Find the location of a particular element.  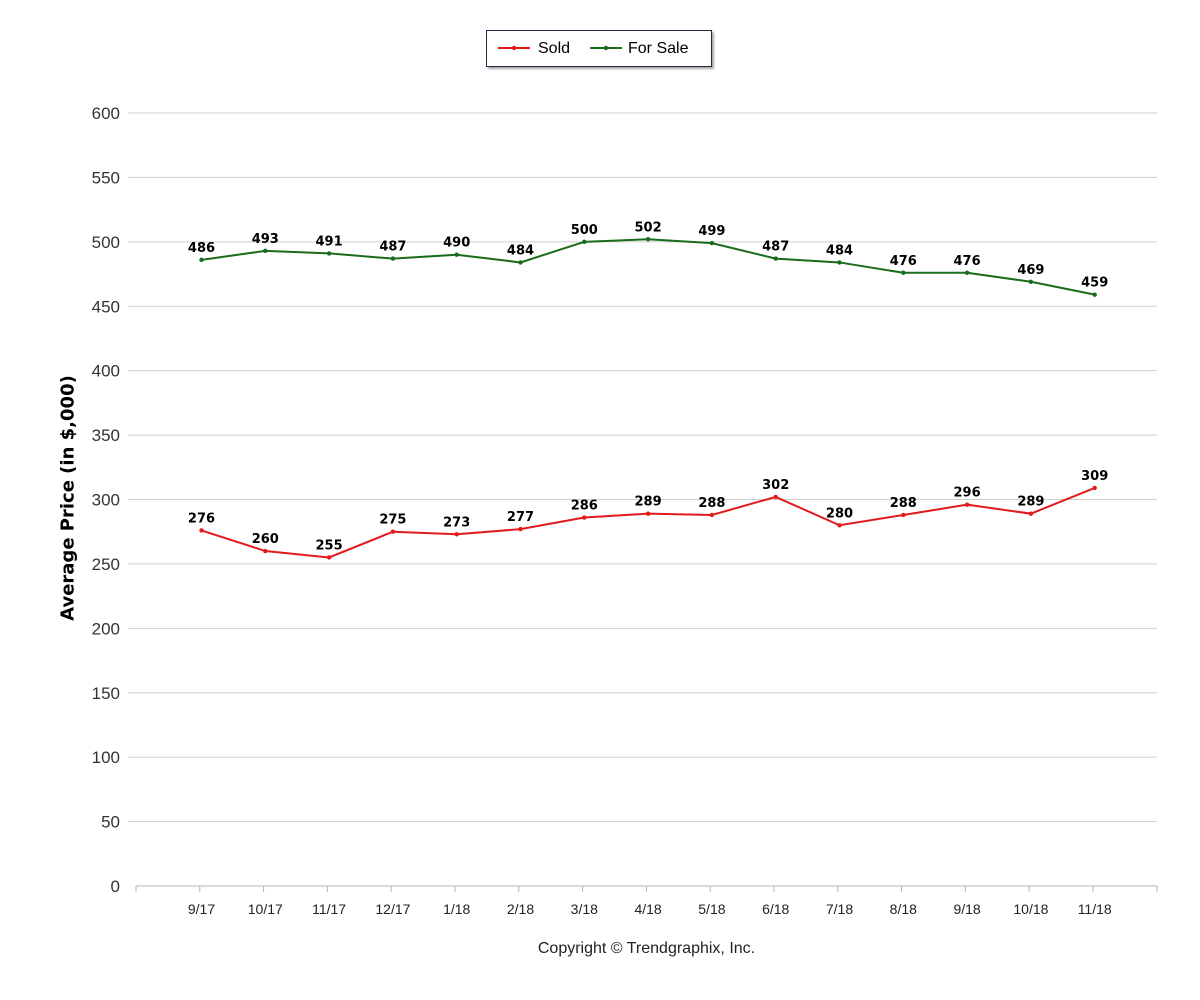

data-label: 302 is located at coordinates (775, 485).